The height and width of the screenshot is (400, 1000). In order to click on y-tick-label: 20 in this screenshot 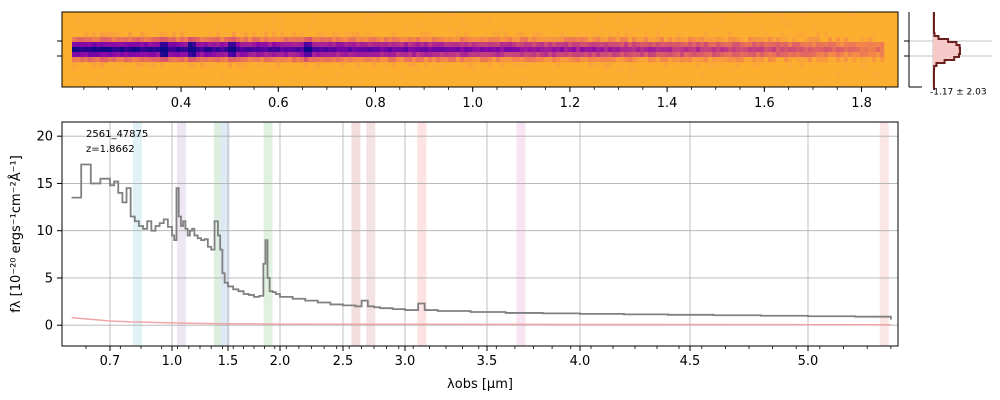, I will do `click(44, 137)`.